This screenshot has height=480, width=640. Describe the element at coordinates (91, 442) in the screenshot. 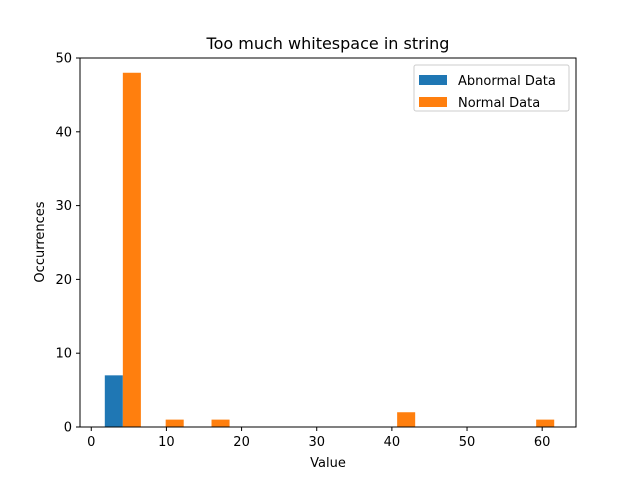

I see `x-tick-label: 0` at that location.